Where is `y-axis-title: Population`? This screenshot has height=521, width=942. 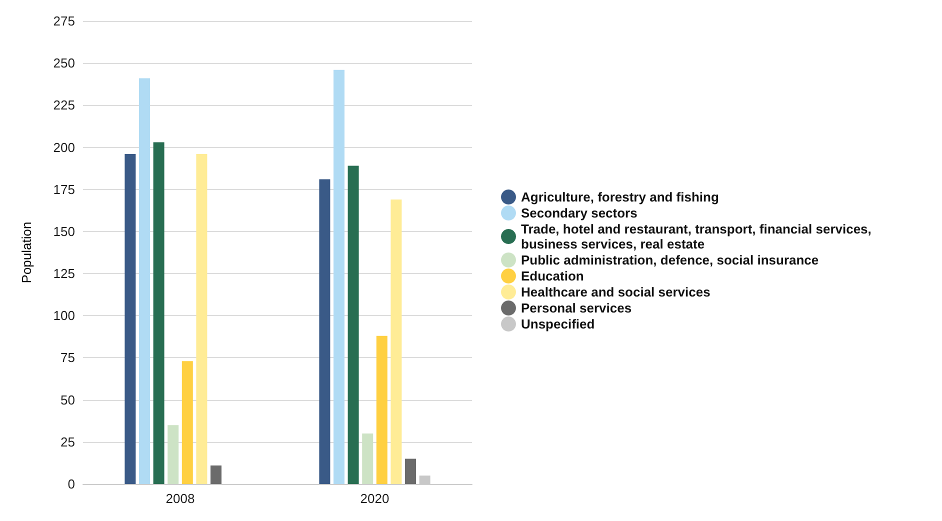
y-axis-title: Population is located at coordinates (26, 253).